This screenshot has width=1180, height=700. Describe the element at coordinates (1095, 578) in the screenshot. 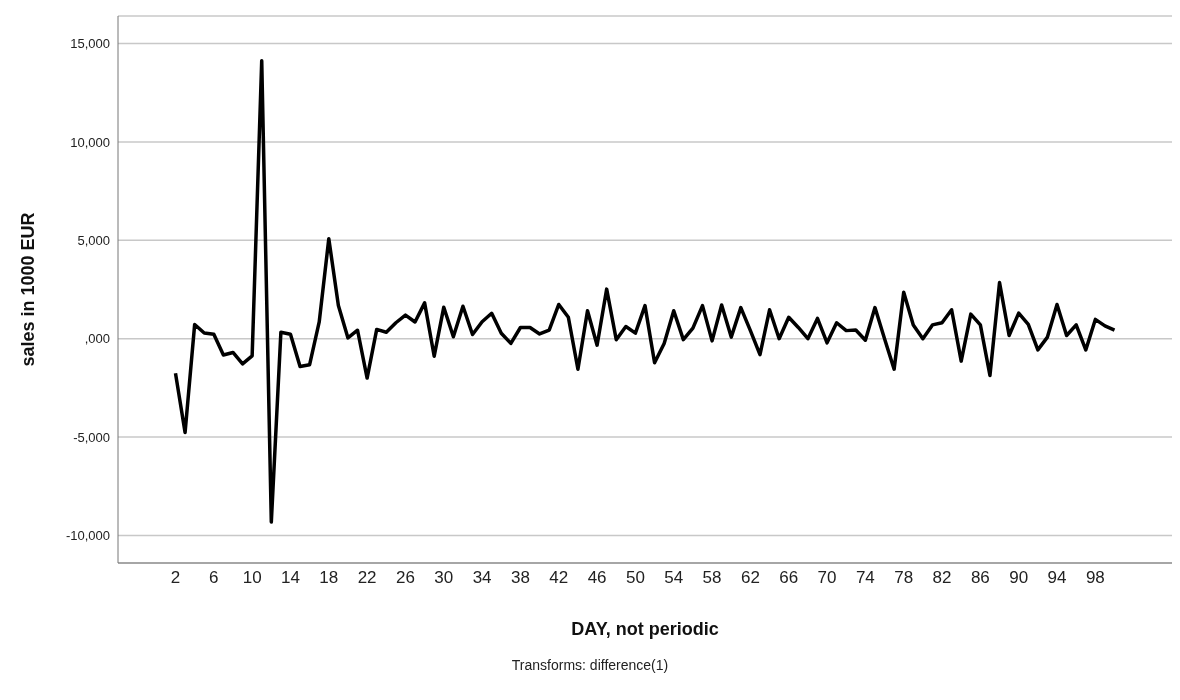

I see `x-tick-label: 98` at that location.